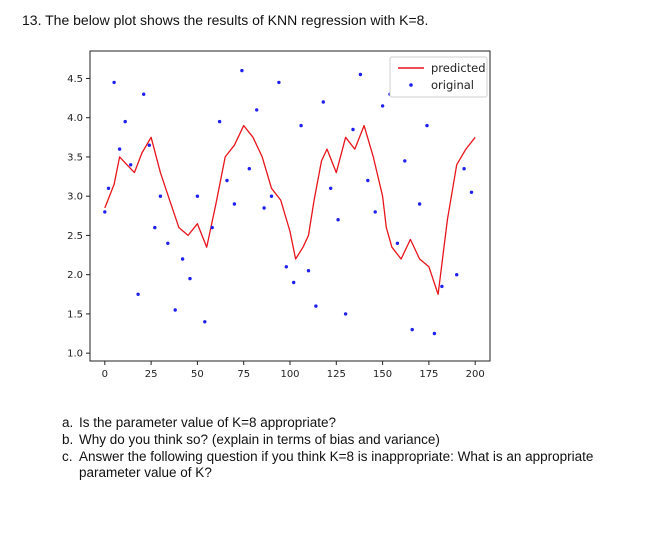 The width and height of the screenshot is (652, 536). Describe the element at coordinates (75, 354) in the screenshot. I see `y-tick-label: 1.0` at that location.